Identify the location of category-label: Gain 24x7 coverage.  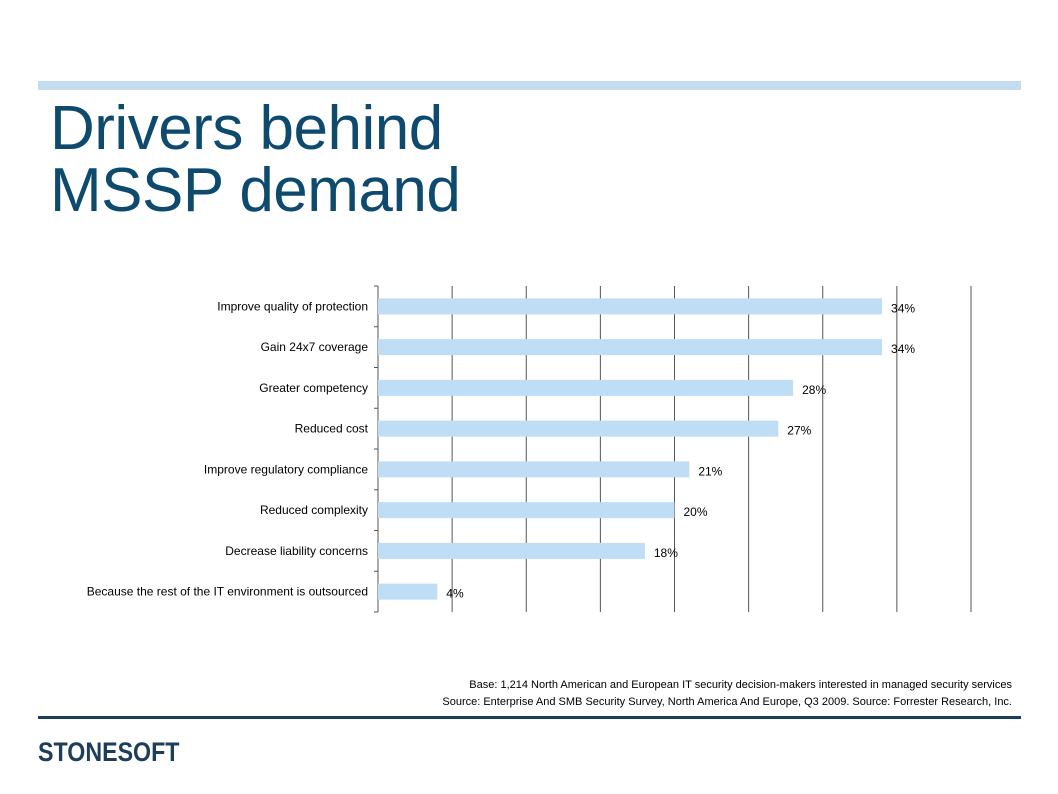
(315, 347).